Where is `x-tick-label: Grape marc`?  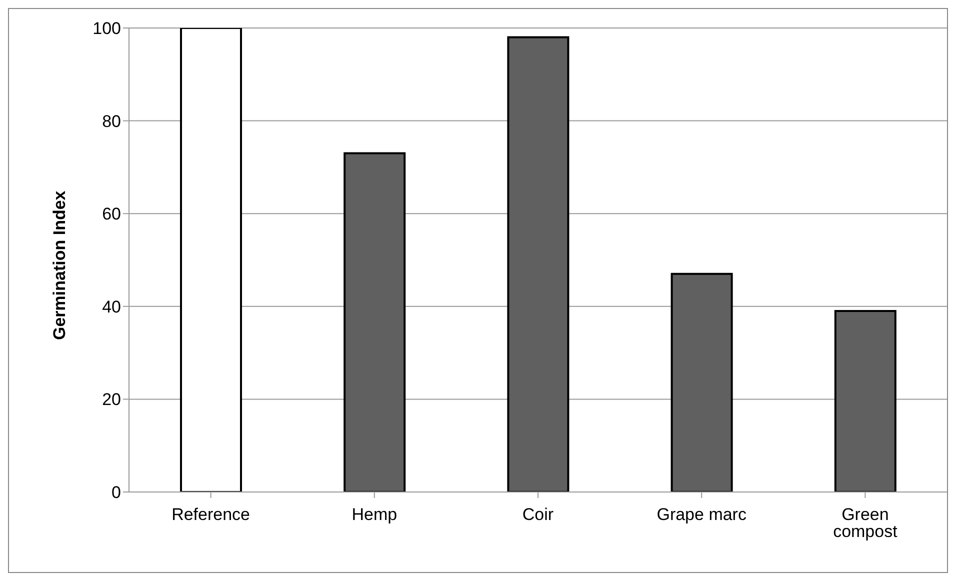 x-tick-label: Grape marc is located at coordinates (701, 514).